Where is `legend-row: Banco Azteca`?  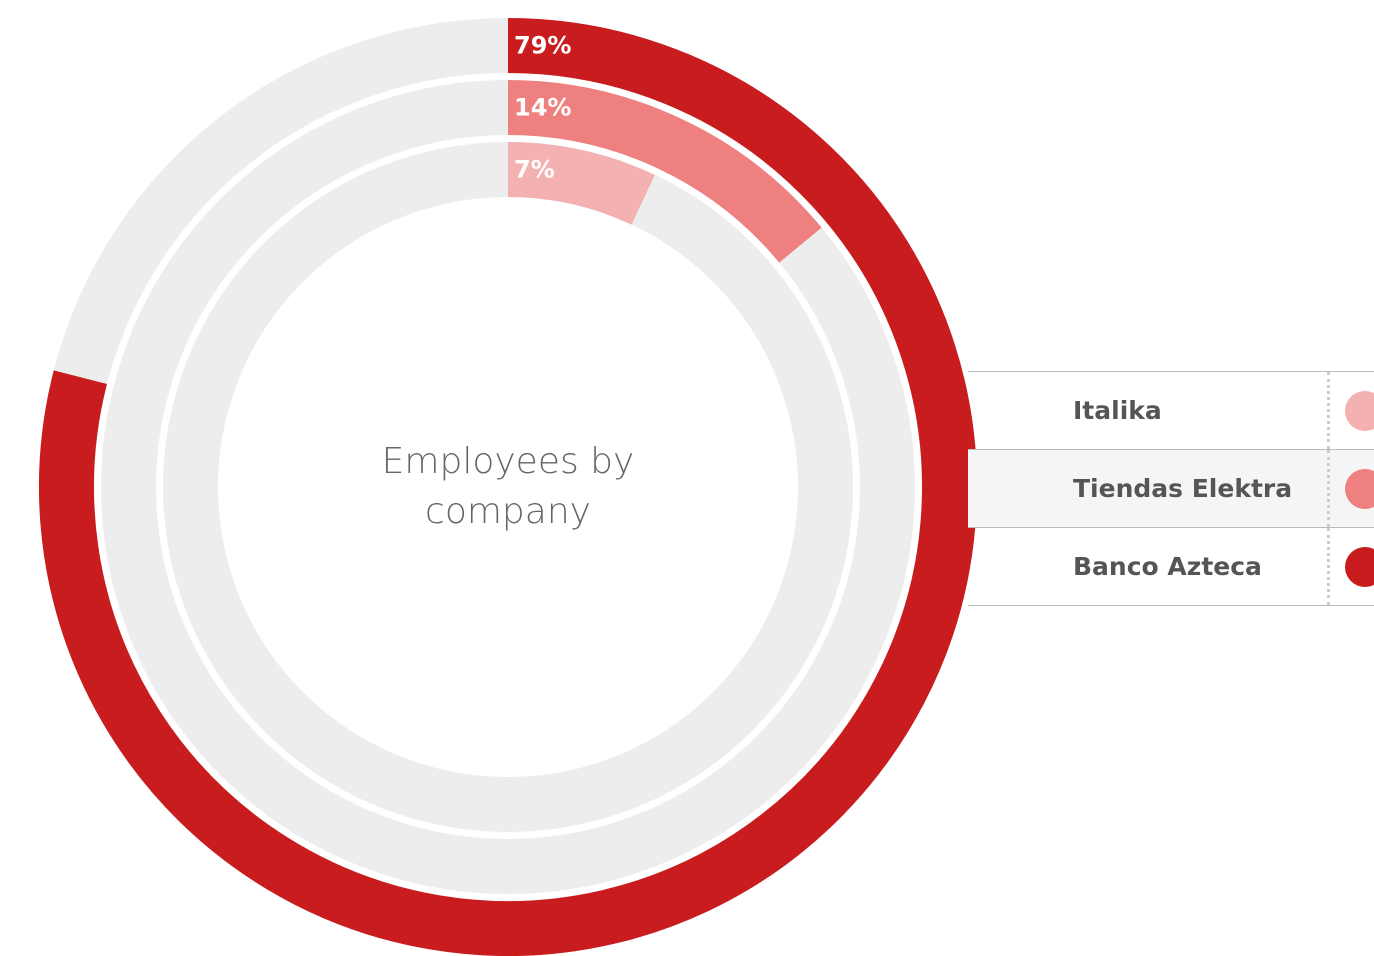 legend-row: Banco Azteca is located at coordinates (1171, 566).